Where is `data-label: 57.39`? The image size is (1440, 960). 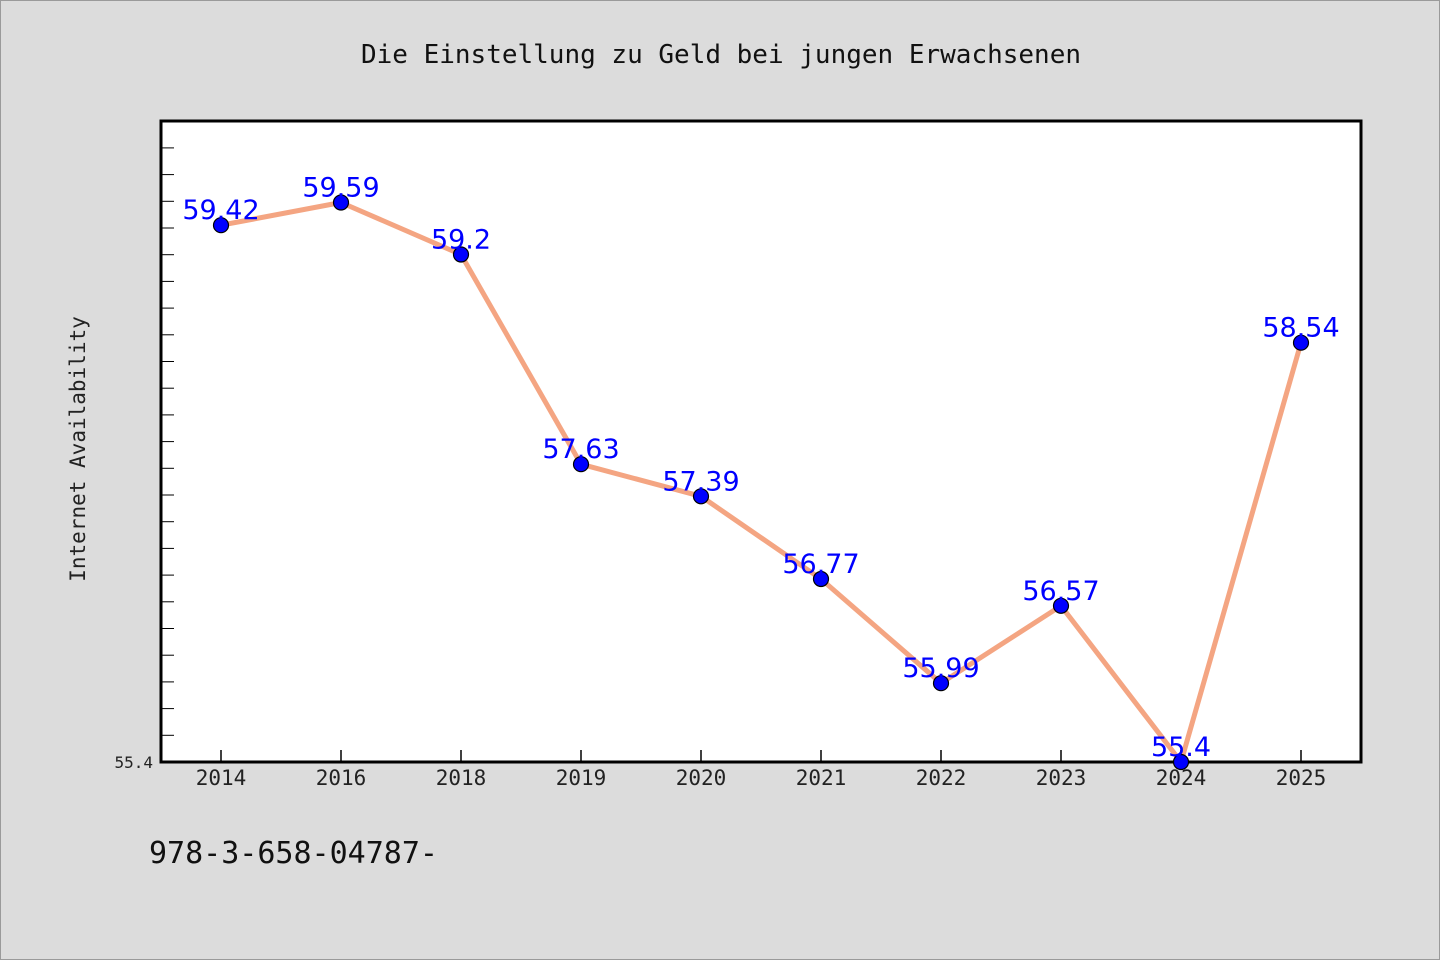 data-label: 57.39 is located at coordinates (700, 481).